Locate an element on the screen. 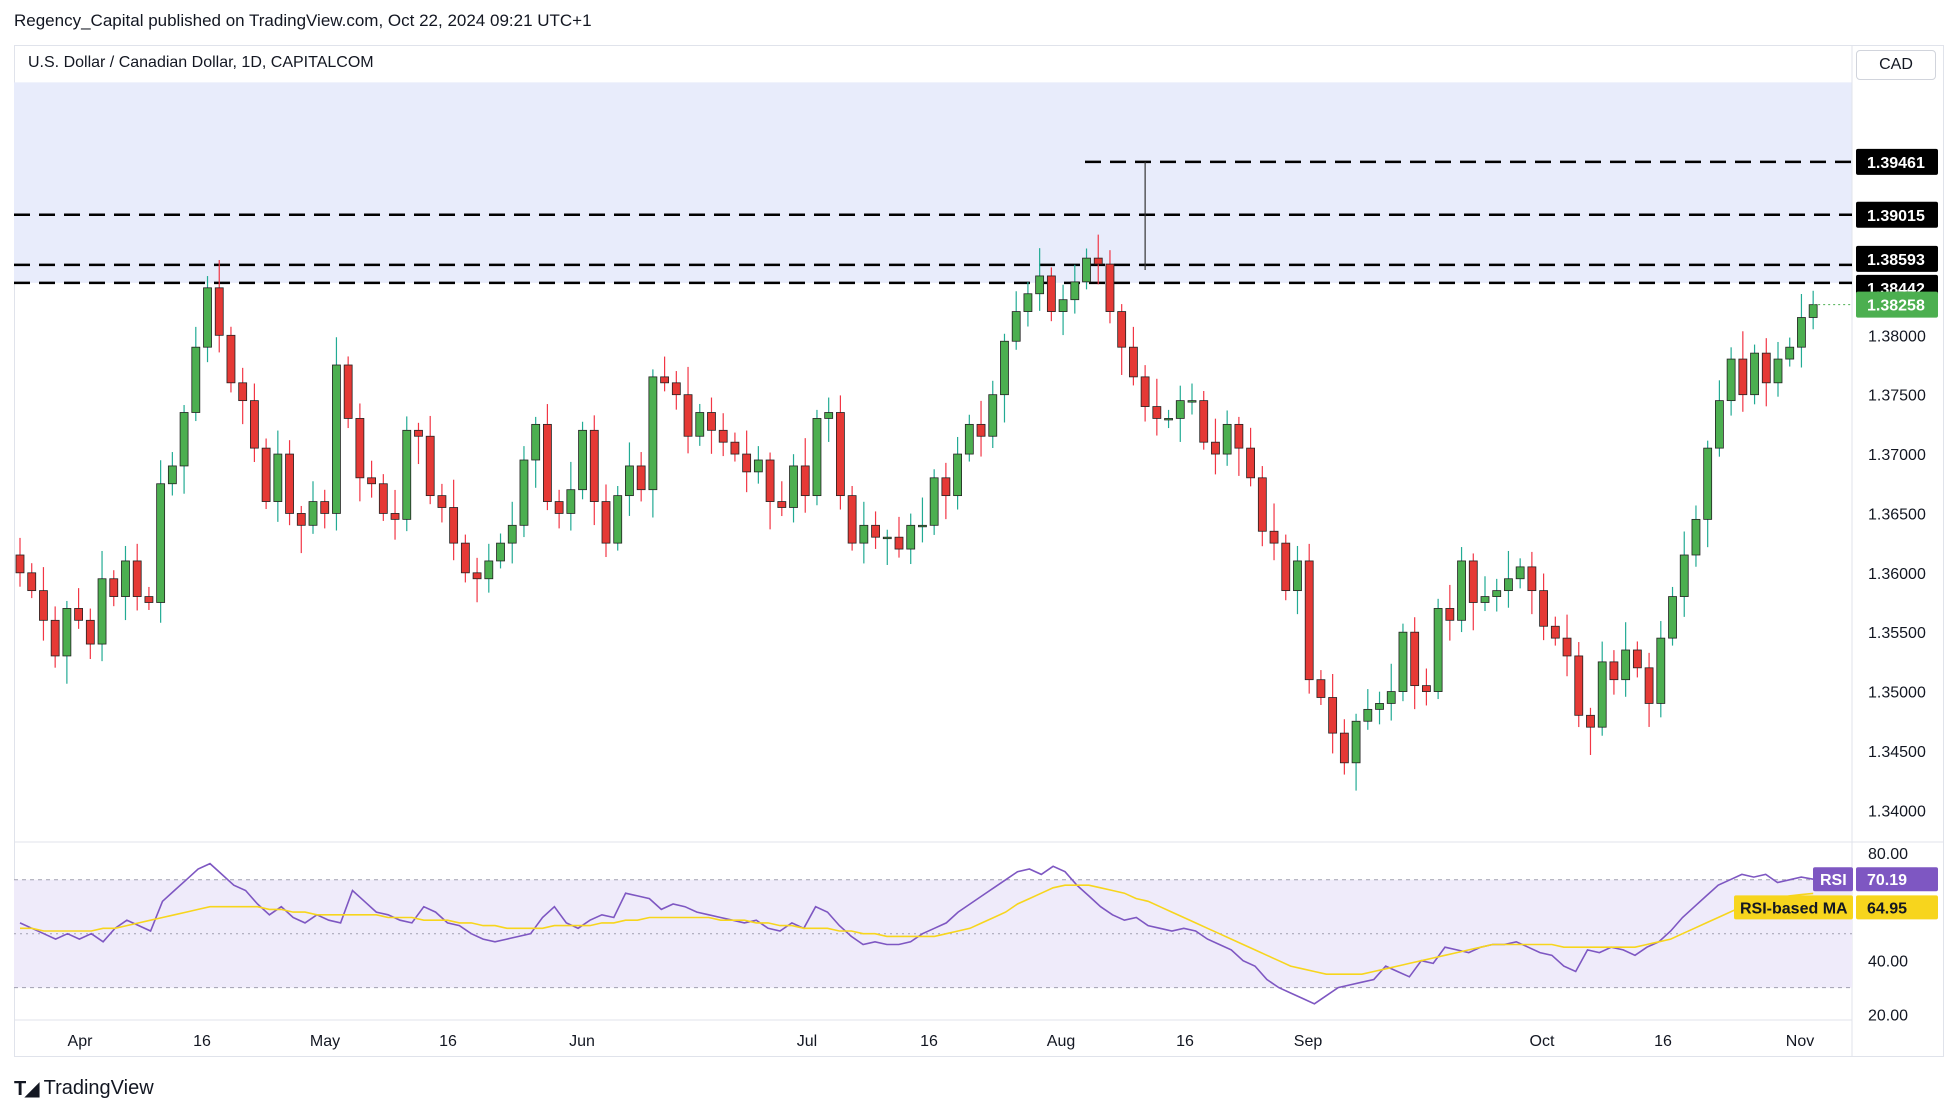 This screenshot has width=1950, height=1109. brand: T◢ TradingView is located at coordinates (84, 1088).